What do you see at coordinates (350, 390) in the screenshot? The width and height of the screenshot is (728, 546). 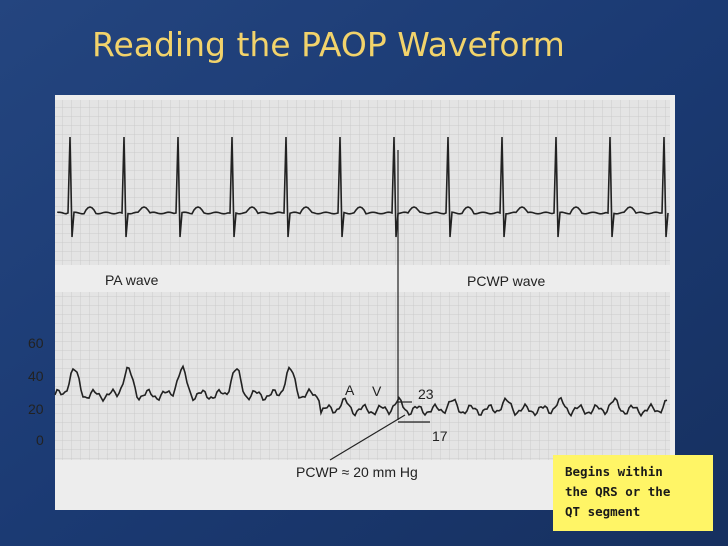 I see `a-wave-label: A` at bounding box center [350, 390].